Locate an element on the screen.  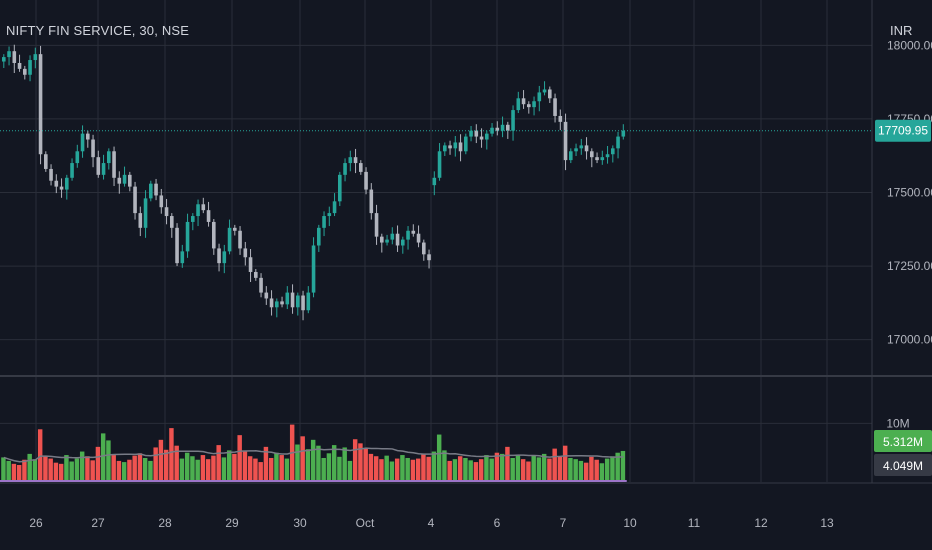
symbol-title: NIFTY FIN SERVICE, 30, NSE is located at coordinates (98, 30).